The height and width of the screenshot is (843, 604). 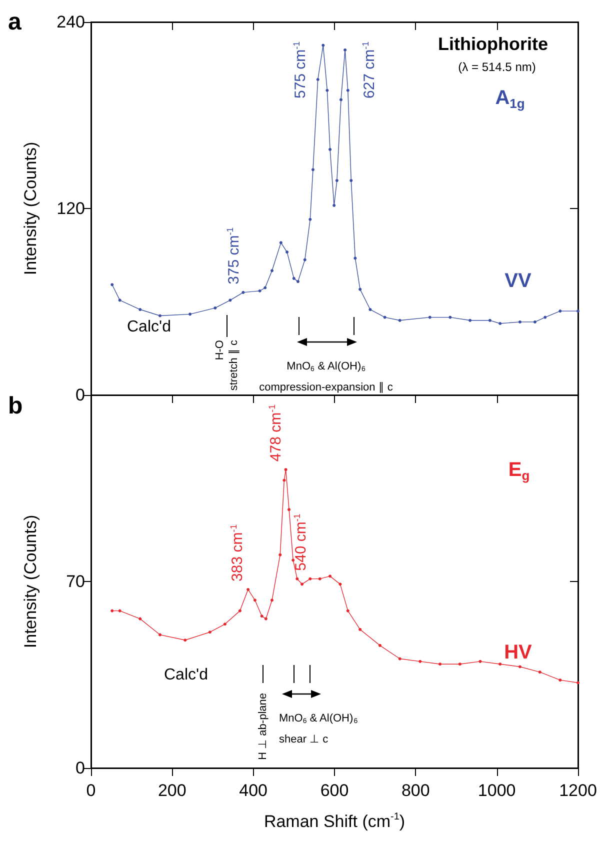 What do you see at coordinates (227, 365) in the screenshot?
I see `annotation: H-O stretch ∥ c` at bounding box center [227, 365].